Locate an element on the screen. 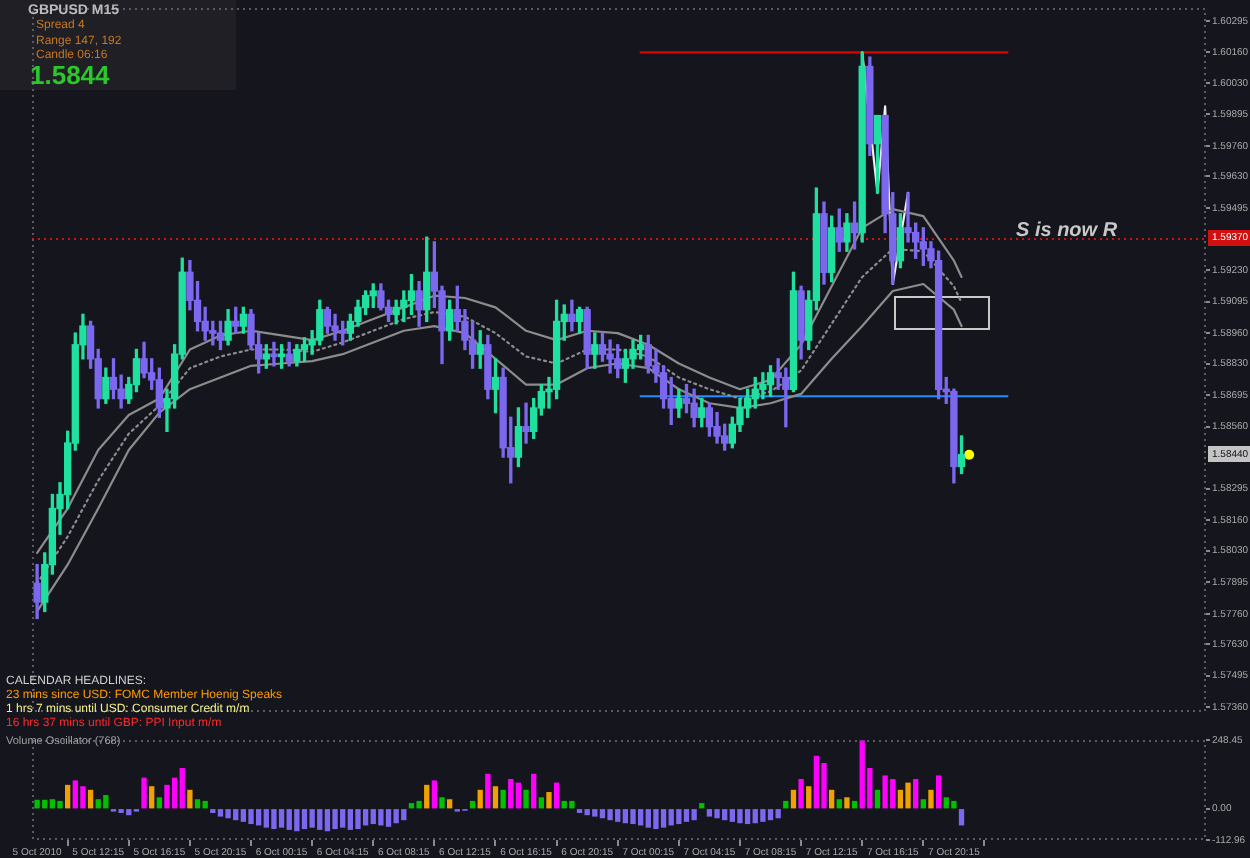  annotation: 1.5844 is located at coordinates (70, 75).